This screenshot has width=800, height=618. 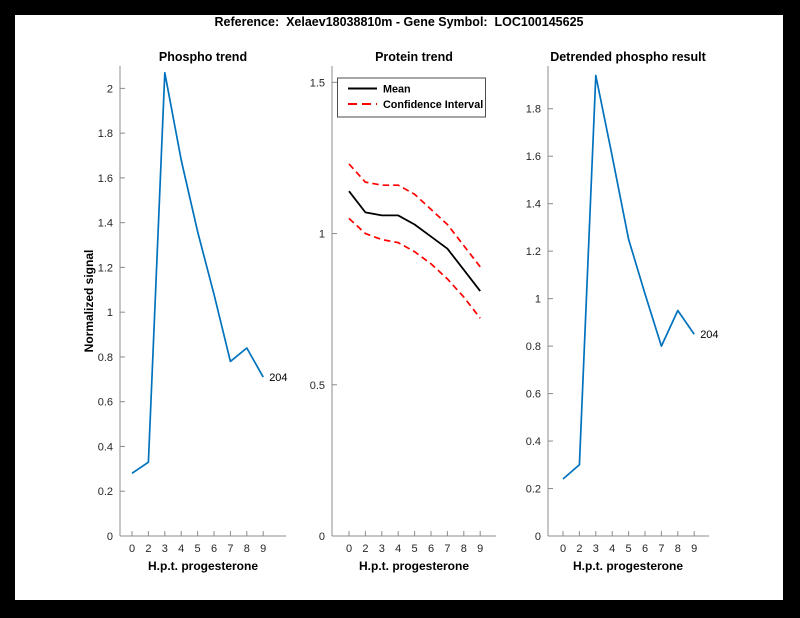 I want to click on subplot3-xlabel: H.p.t. progesterone, so click(x=628, y=566).